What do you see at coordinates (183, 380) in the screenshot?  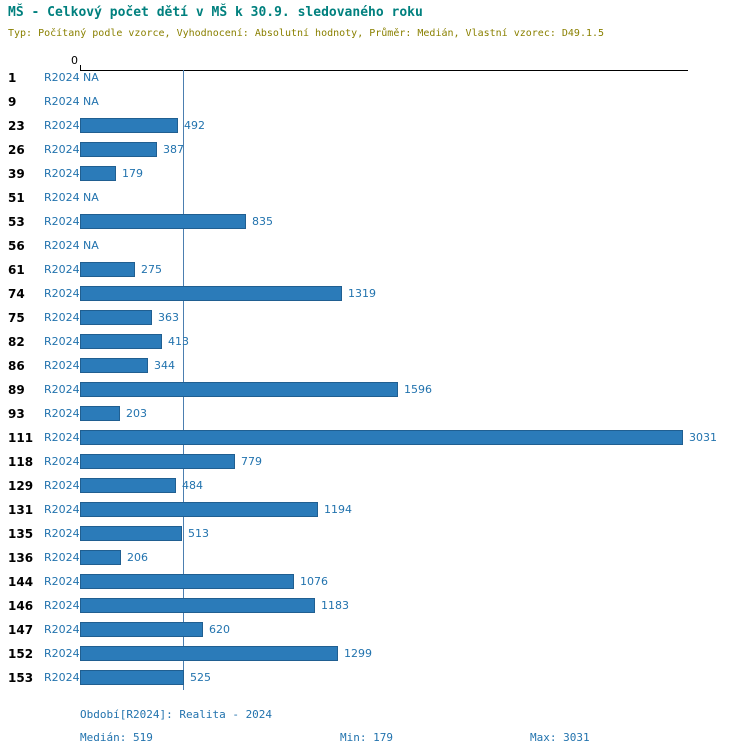 I see `median-line` at bounding box center [183, 380].